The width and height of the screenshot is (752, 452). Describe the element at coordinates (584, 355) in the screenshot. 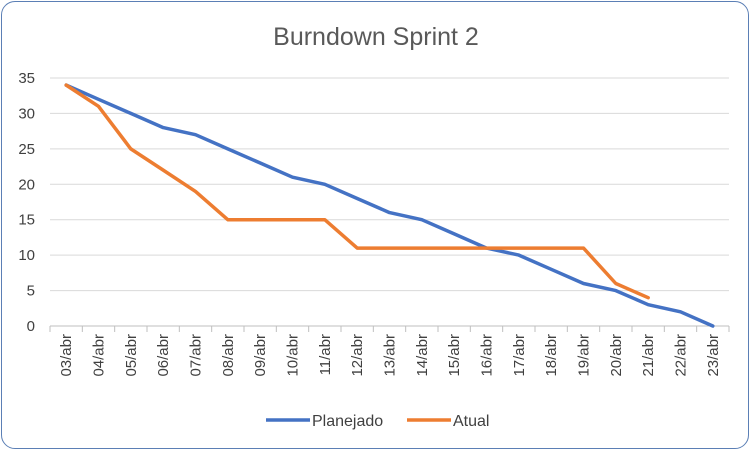

I see `x-tick-label: 19/abr` at that location.